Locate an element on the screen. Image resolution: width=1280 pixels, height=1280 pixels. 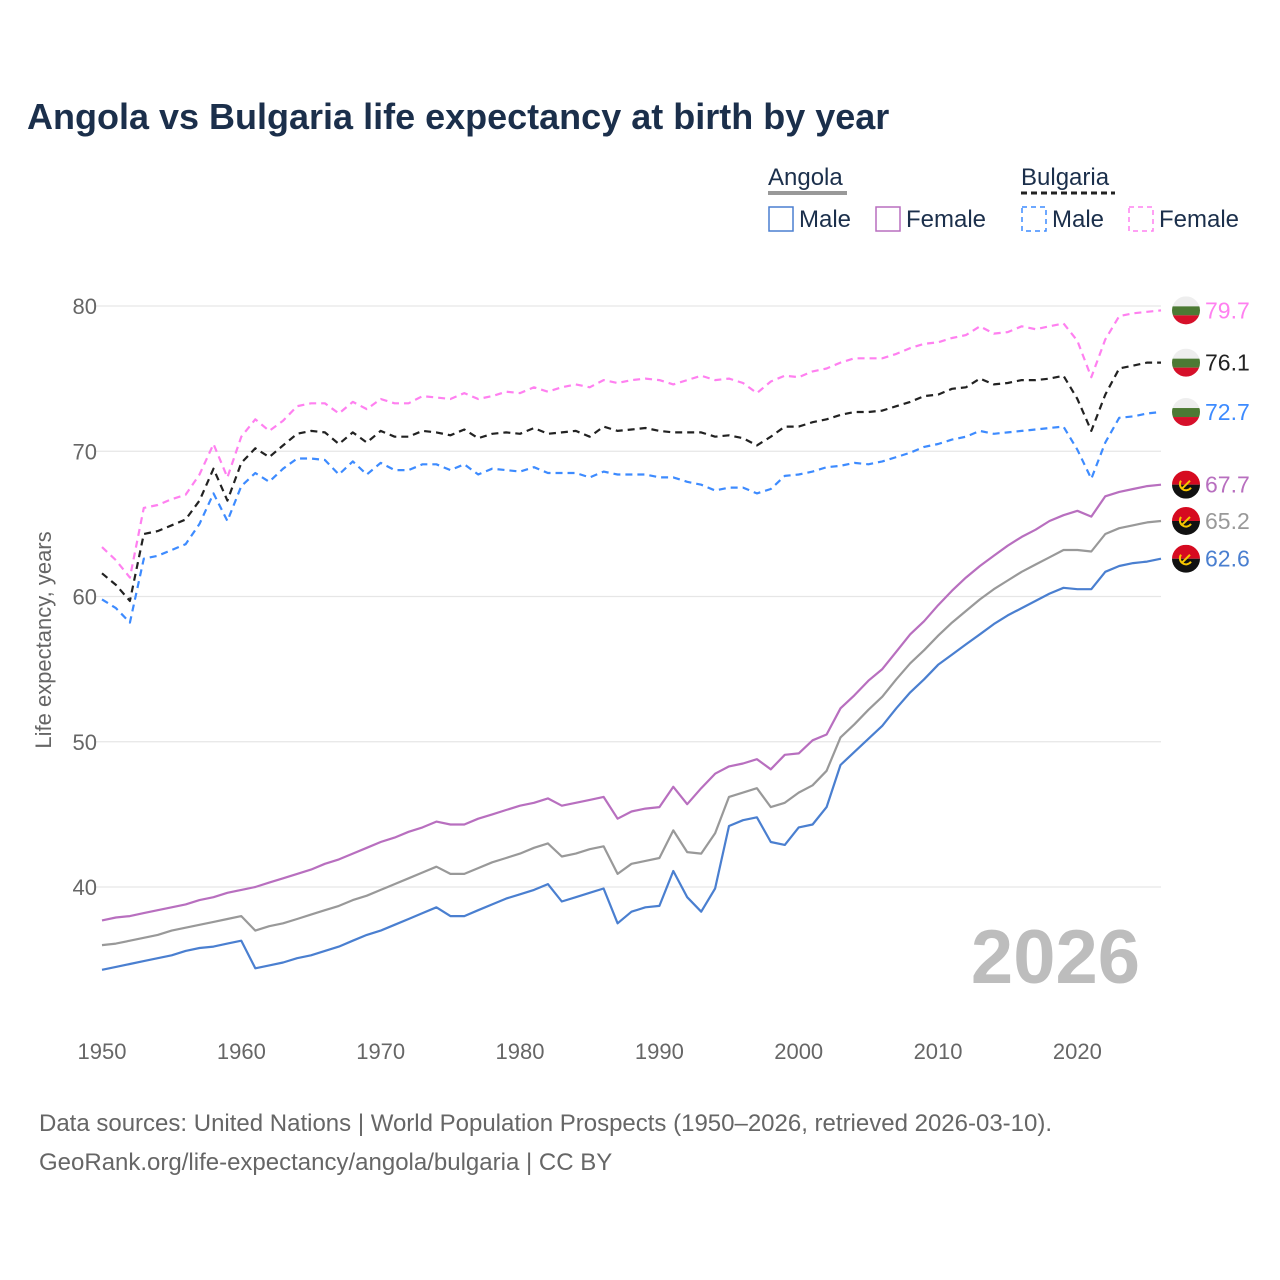
y-axis-label: Life expectancy, years is located at coordinates (43, 639).